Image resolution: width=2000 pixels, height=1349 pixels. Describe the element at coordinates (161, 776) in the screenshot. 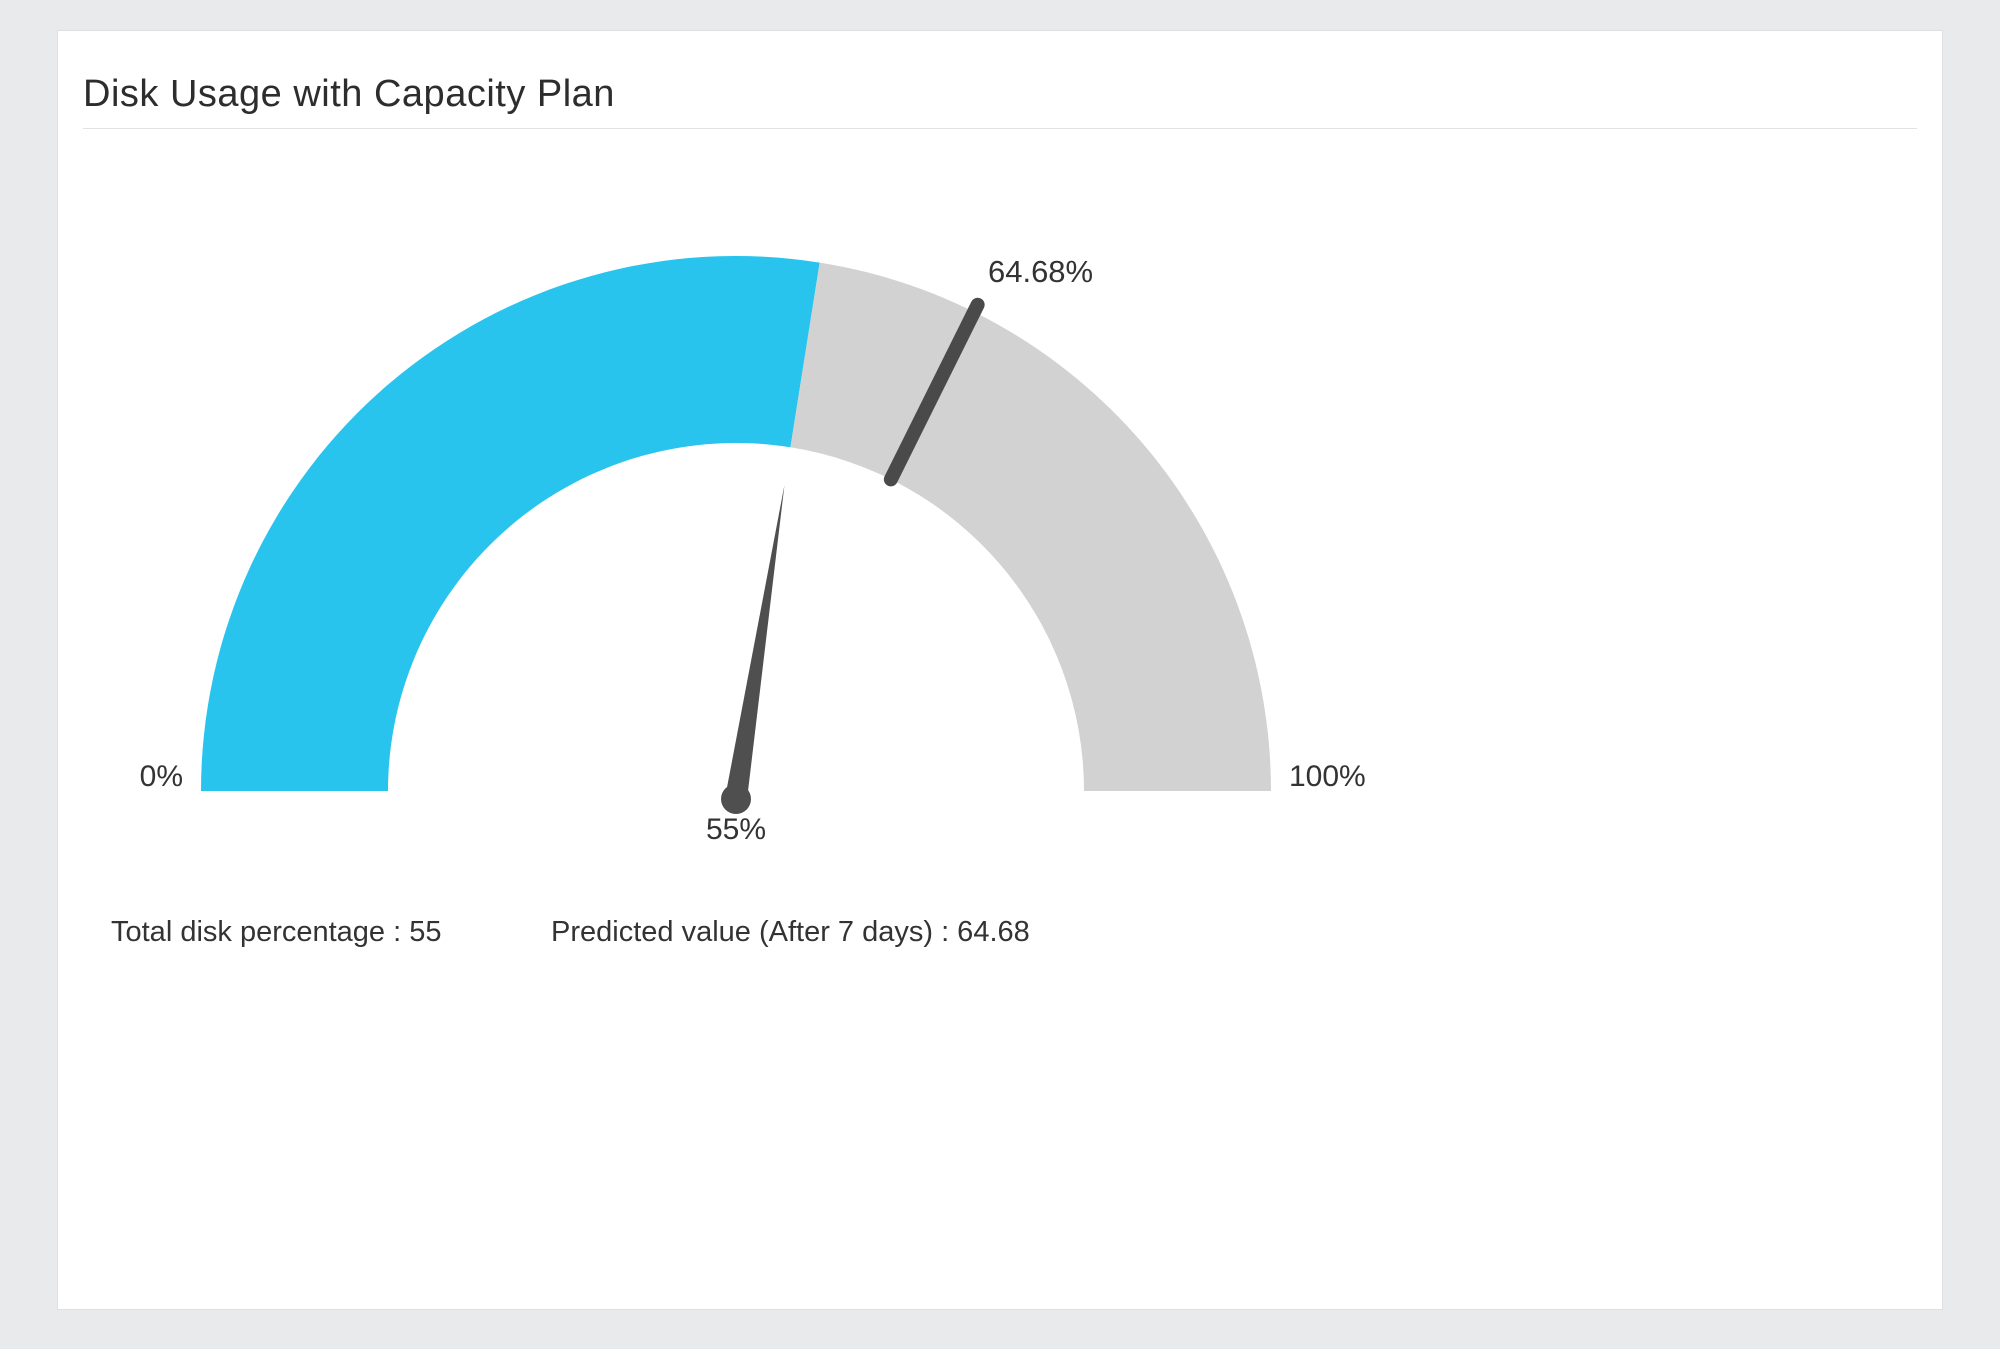

I see `gauge-min-label: 0%` at that location.